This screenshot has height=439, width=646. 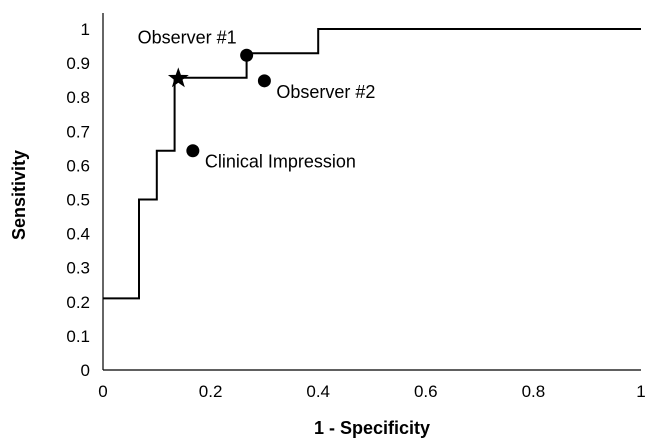 I want to click on y-tick-label: 0.2, so click(x=78, y=302).